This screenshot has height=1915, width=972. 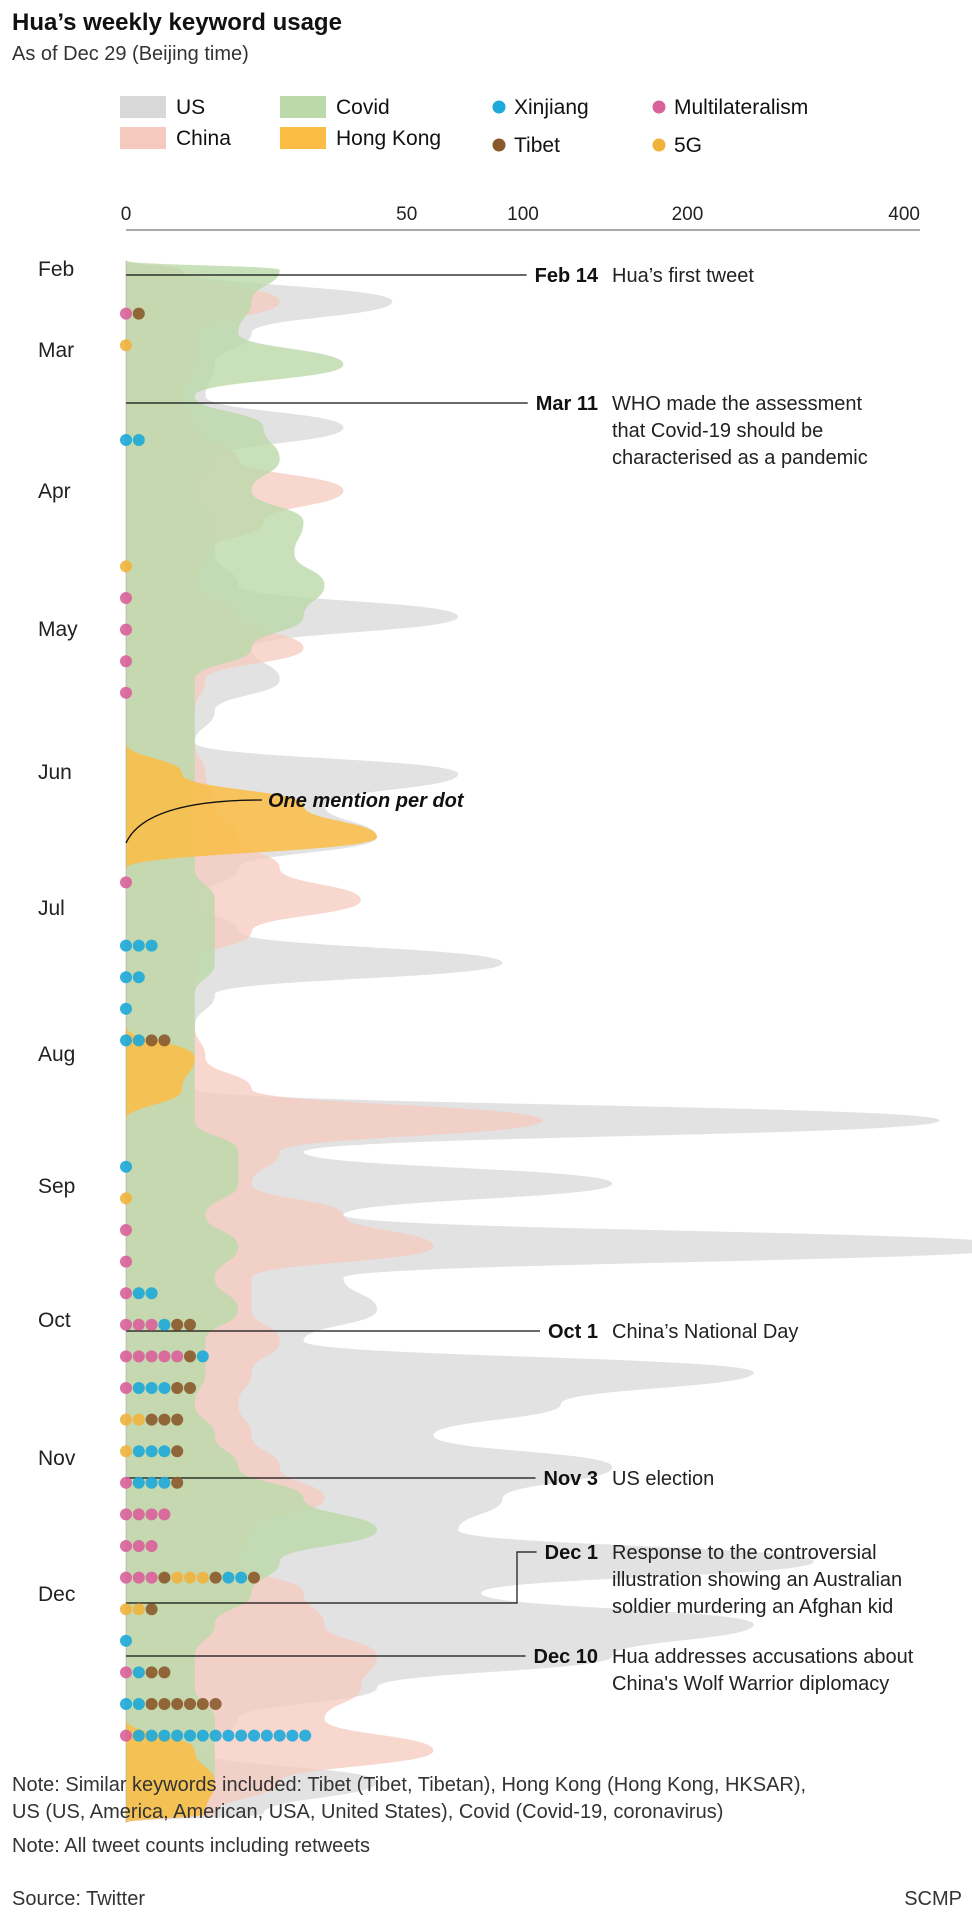 What do you see at coordinates (303, 107) in the screenshot?
I see `legend-swatch-covid` at bounding box center [303, 107].